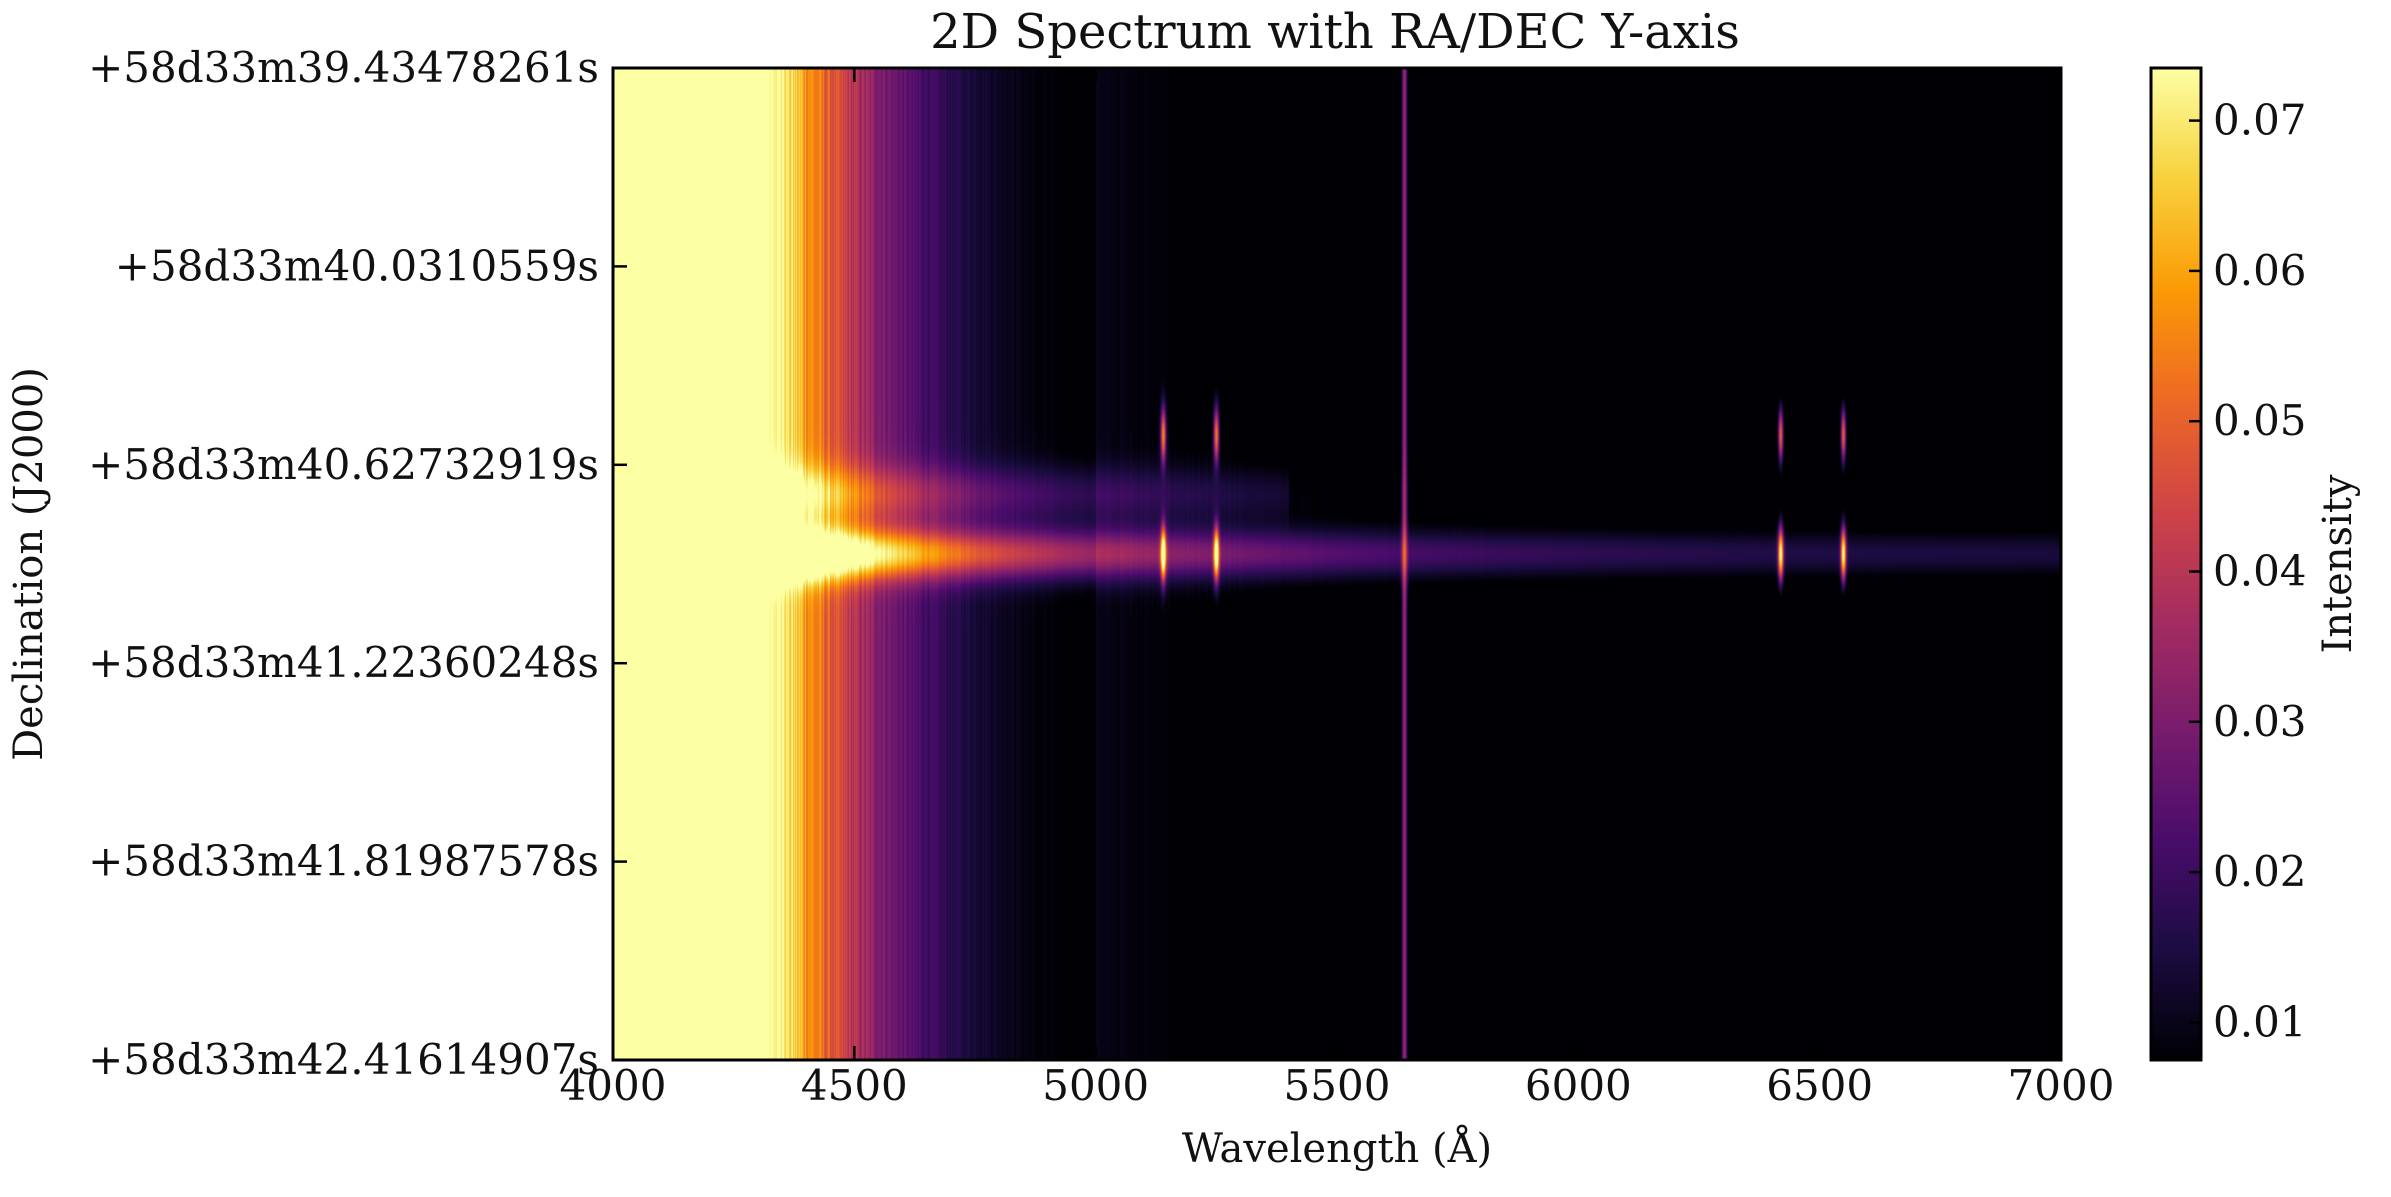 This screenshot has width=2391, height=1197. What do you see at coordinates (2260, 871) in the screenshot?
I see `colorbar-tick-label: 0.02` at bounding box center [2260, 871].